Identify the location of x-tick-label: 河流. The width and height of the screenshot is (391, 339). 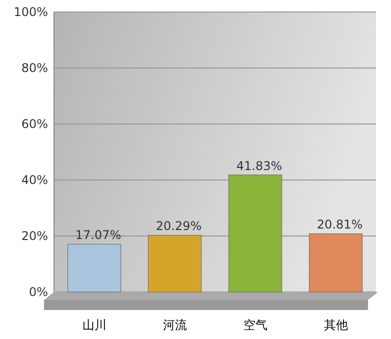
(174, 325).